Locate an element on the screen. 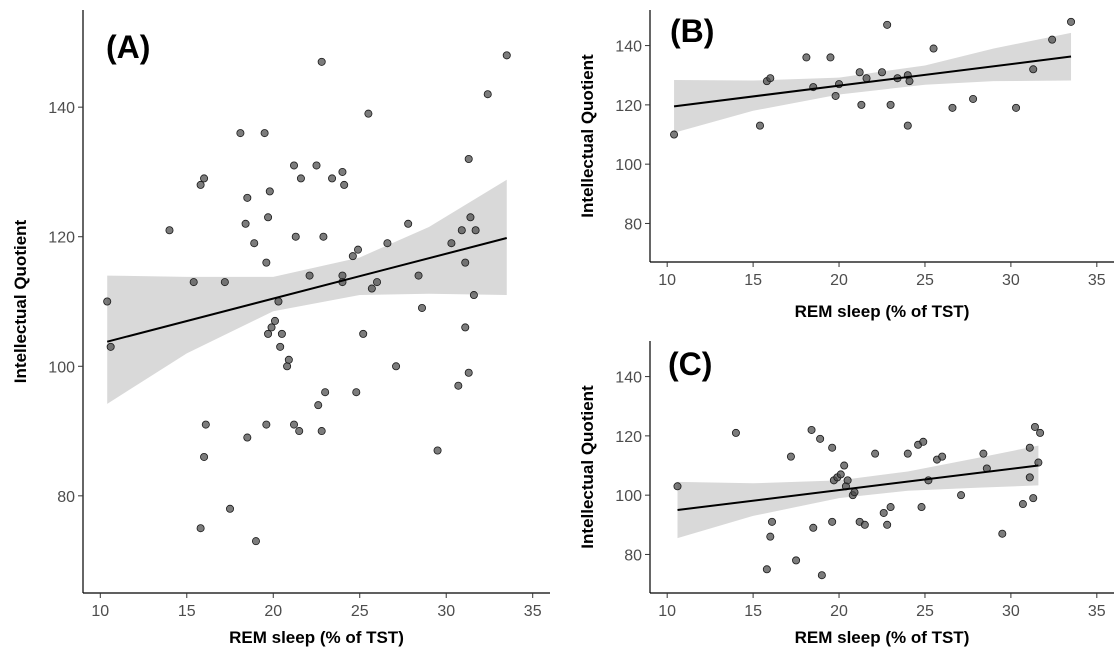 The width and height of the screenshot is (1118, 654). x-tick-label: 25 is located at coordinates (925, 611).